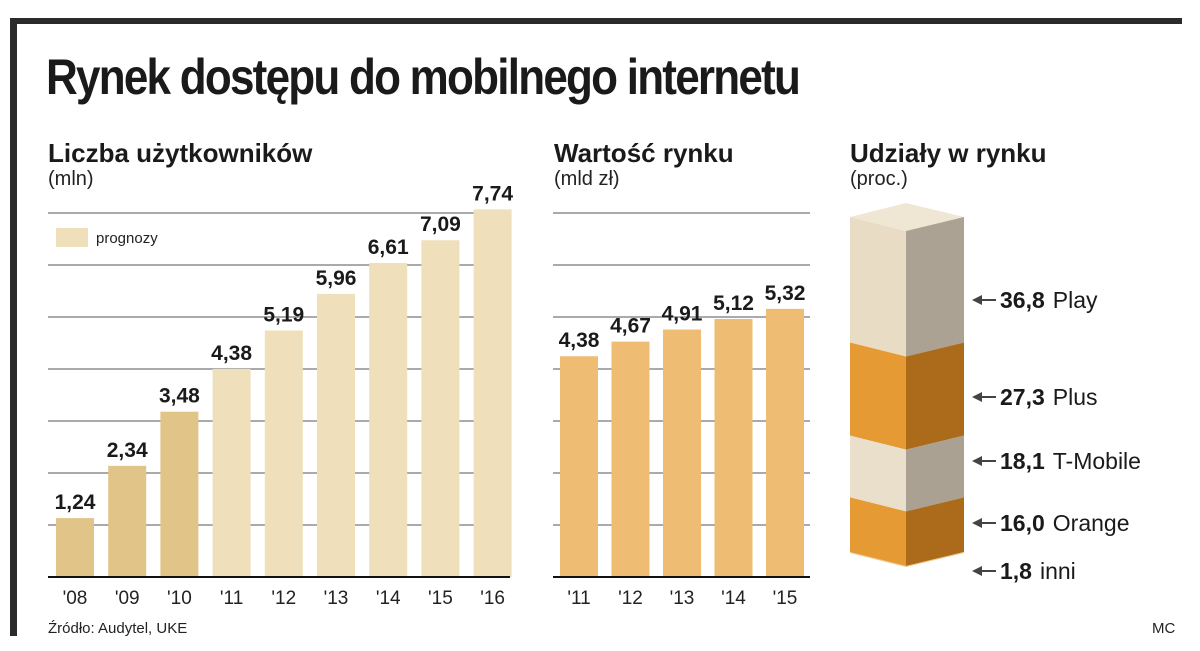 This screenshot has width=1200, height=651. Describe the element at coordinates (733, 598) in the screenshot. I see `value-tick-label: '14` at that location.